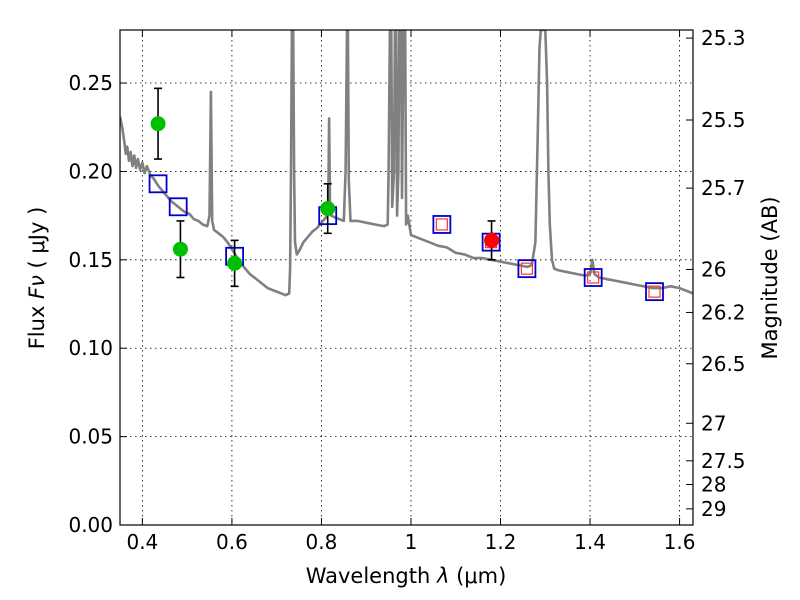  What do you see at coordinates (713, 509) in the screenshot?
I see `y2-tick-label: 29` at bounding box center [713, 509].